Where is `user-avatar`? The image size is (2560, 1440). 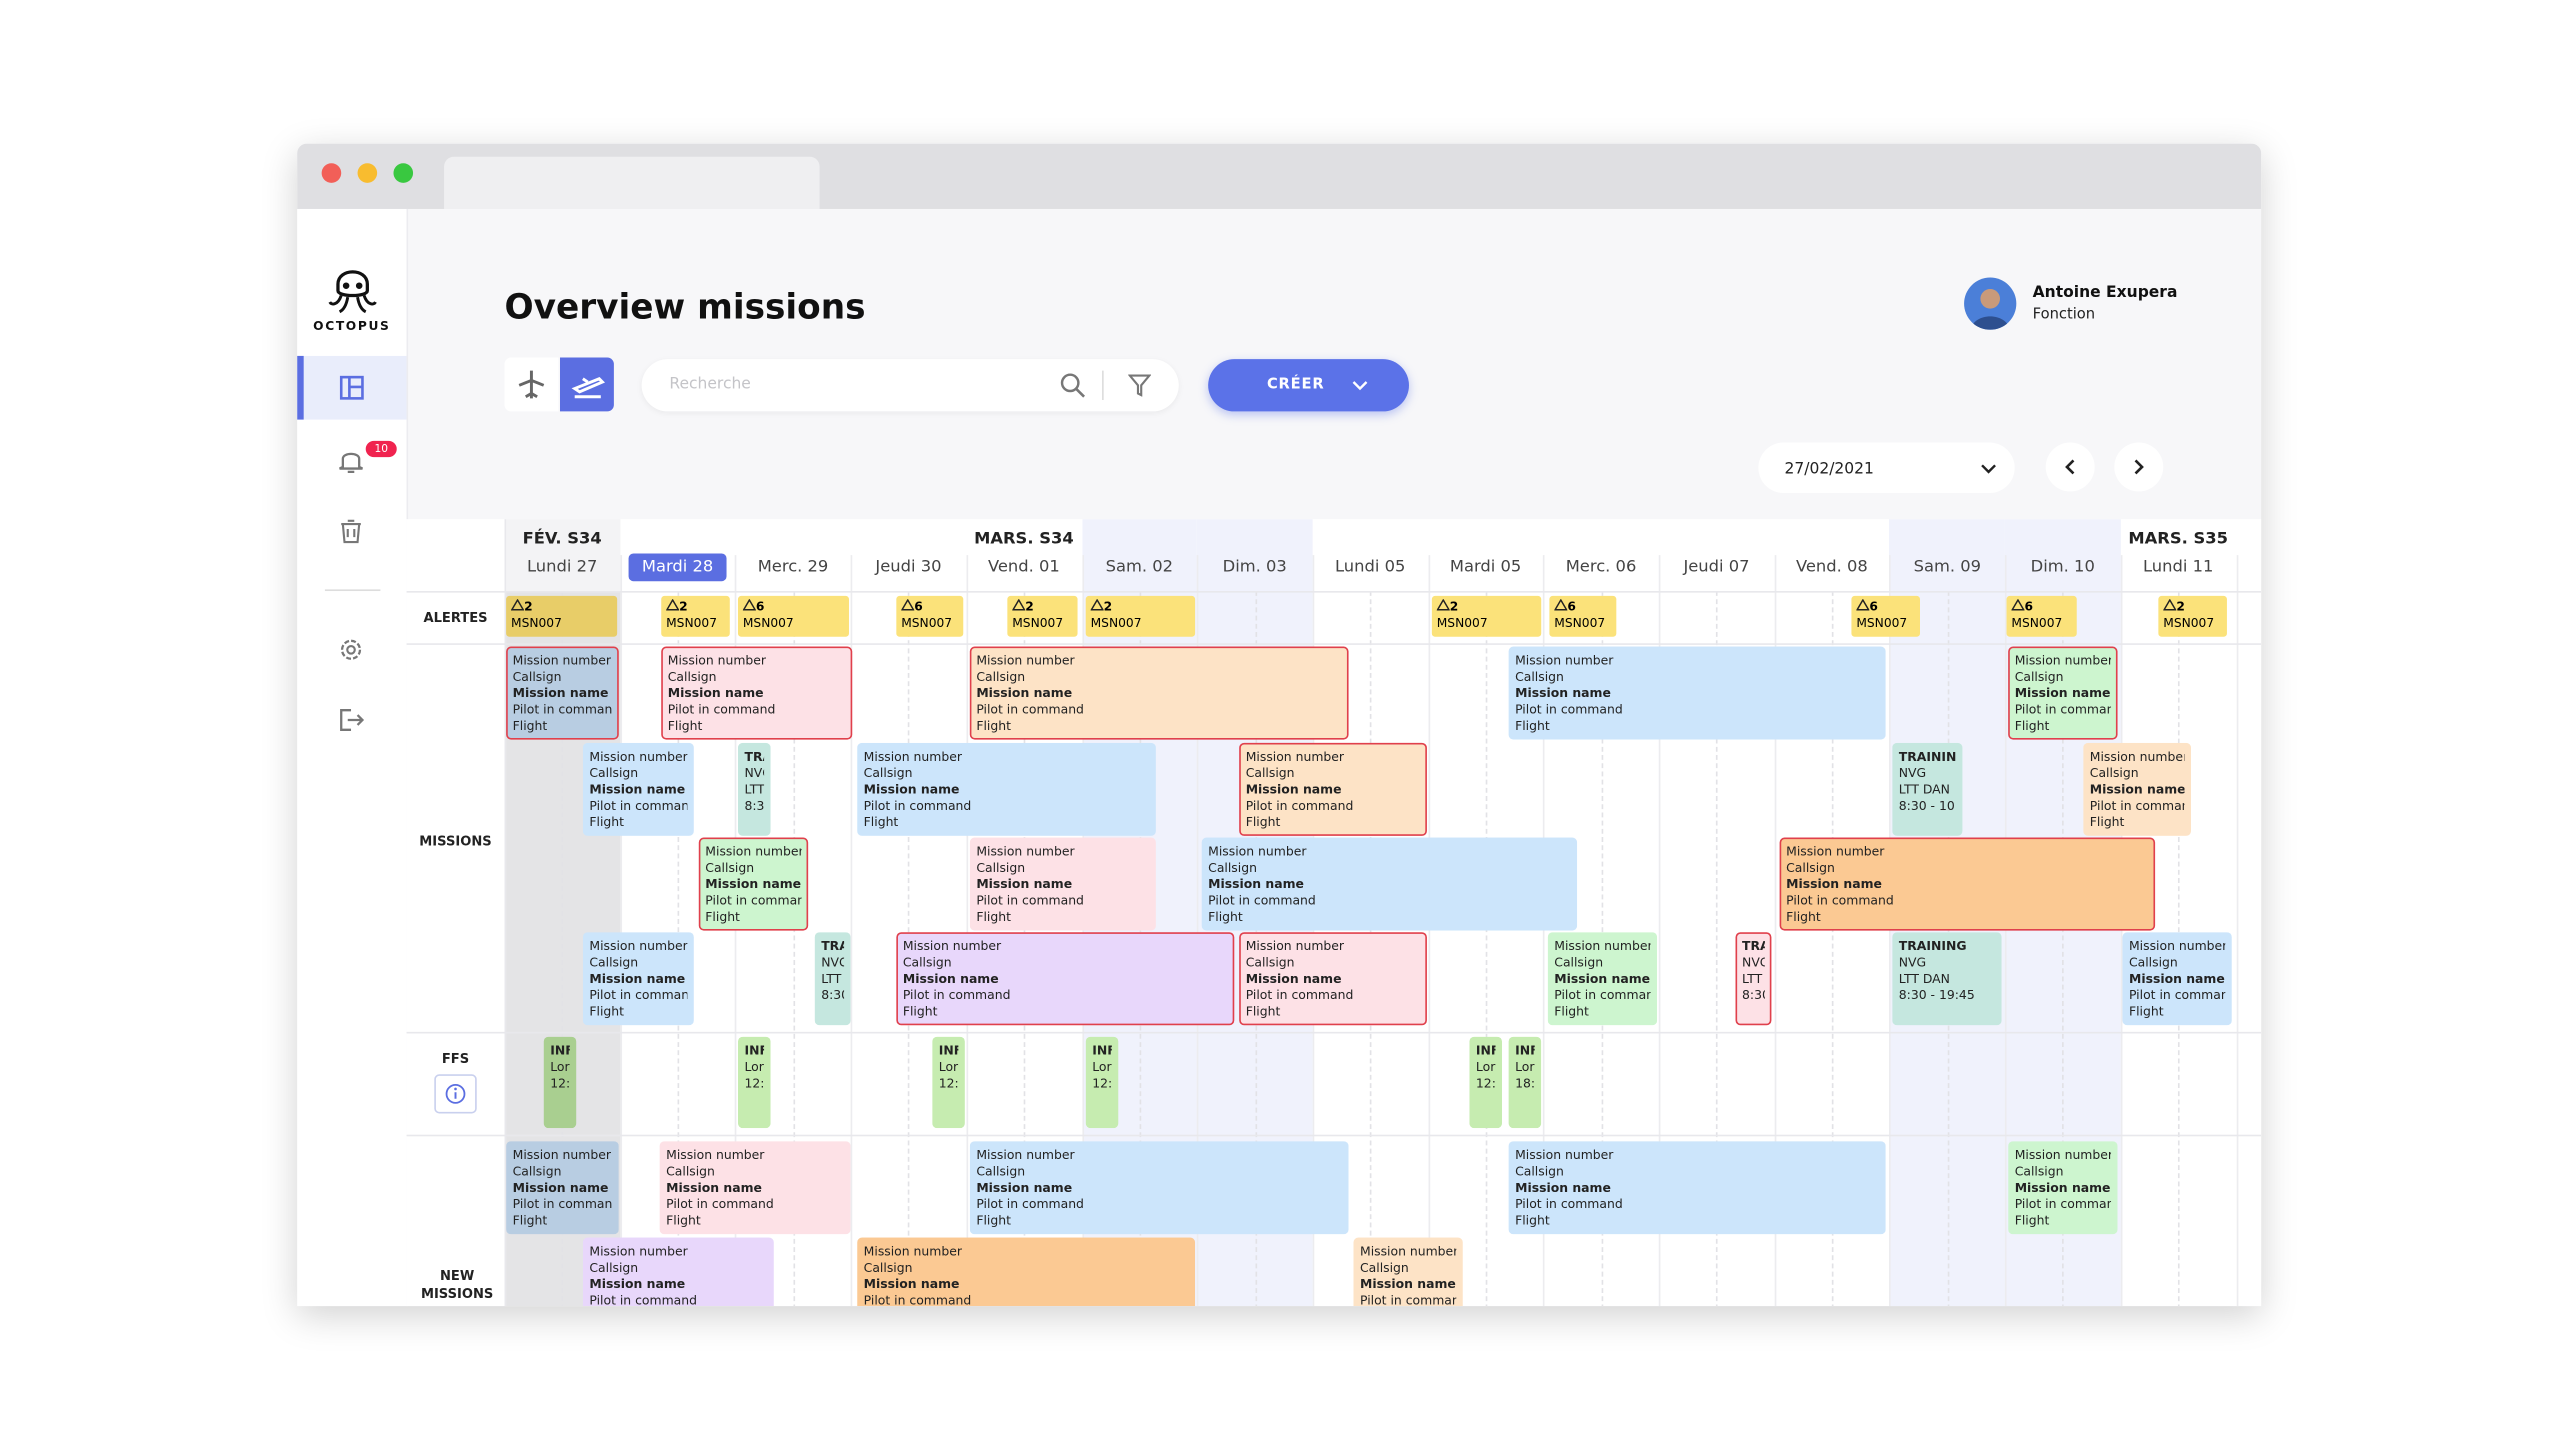
user-avatar is located at coordinates (1990, 303).